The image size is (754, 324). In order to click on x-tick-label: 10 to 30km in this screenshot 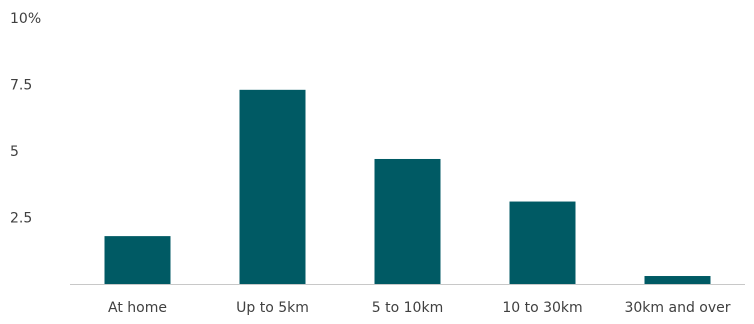, I will do `click(542, 308)`.